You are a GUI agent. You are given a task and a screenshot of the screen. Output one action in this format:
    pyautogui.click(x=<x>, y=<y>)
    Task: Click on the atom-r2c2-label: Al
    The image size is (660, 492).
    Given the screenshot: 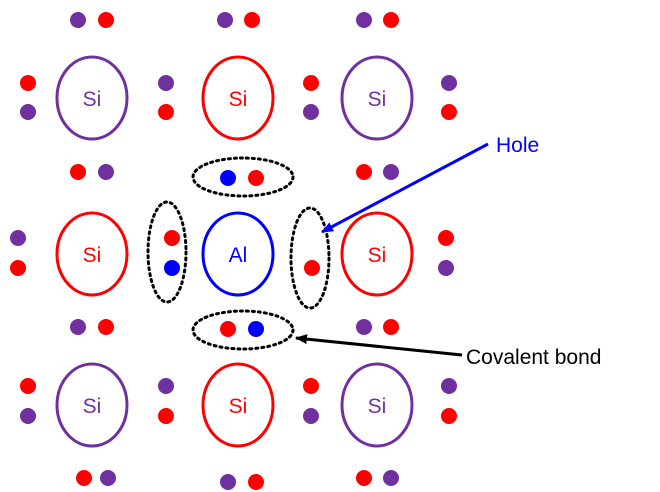 What is the action you would take?
    pyautogui.click(x=238, y=255)
    